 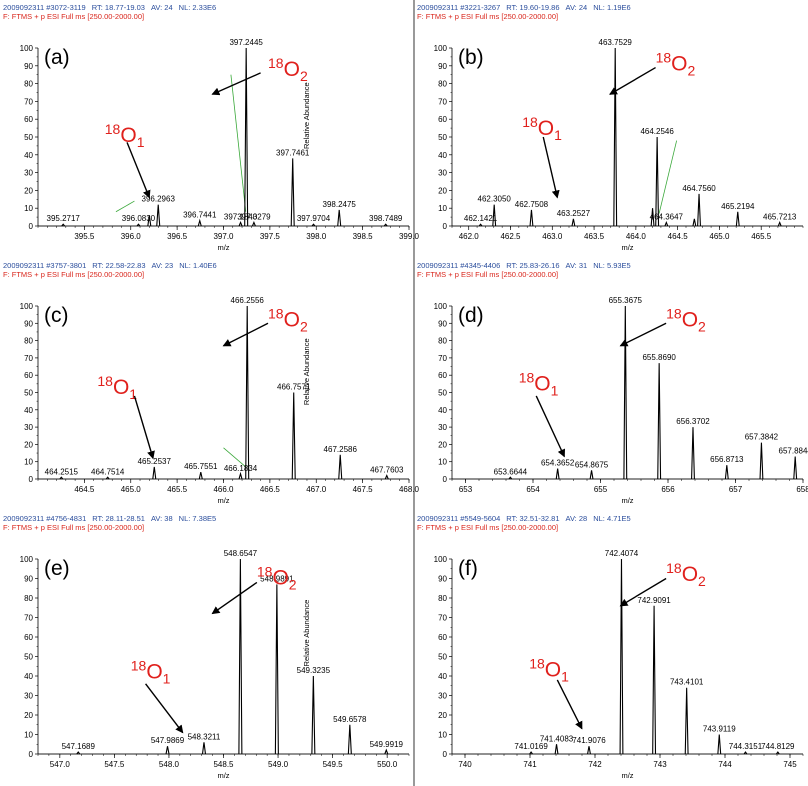 What do you see at coordinates (44, 7) in the screenshot?
I see `scan-id: 2009092311 #3072-3119` at bounding box center [44, 7].